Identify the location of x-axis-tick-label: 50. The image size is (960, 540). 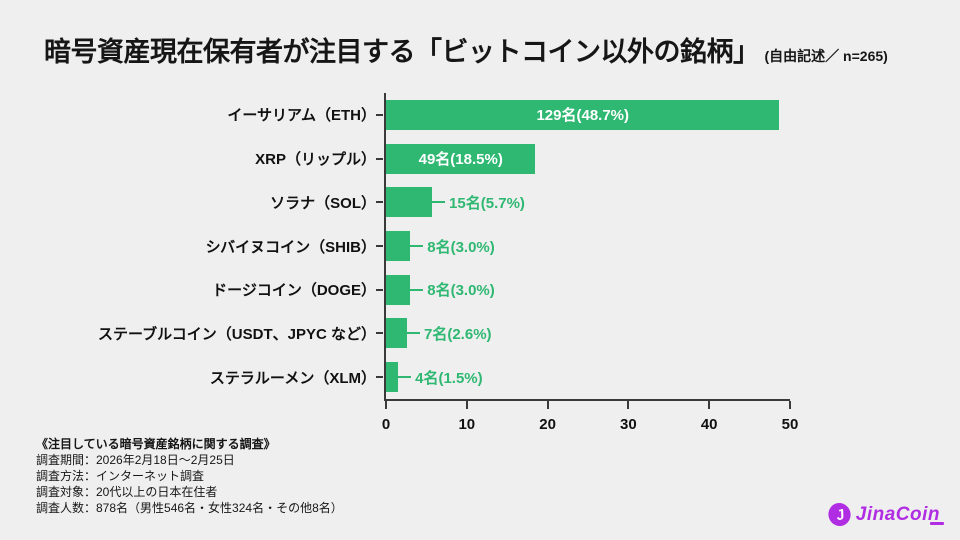
(790, 424).